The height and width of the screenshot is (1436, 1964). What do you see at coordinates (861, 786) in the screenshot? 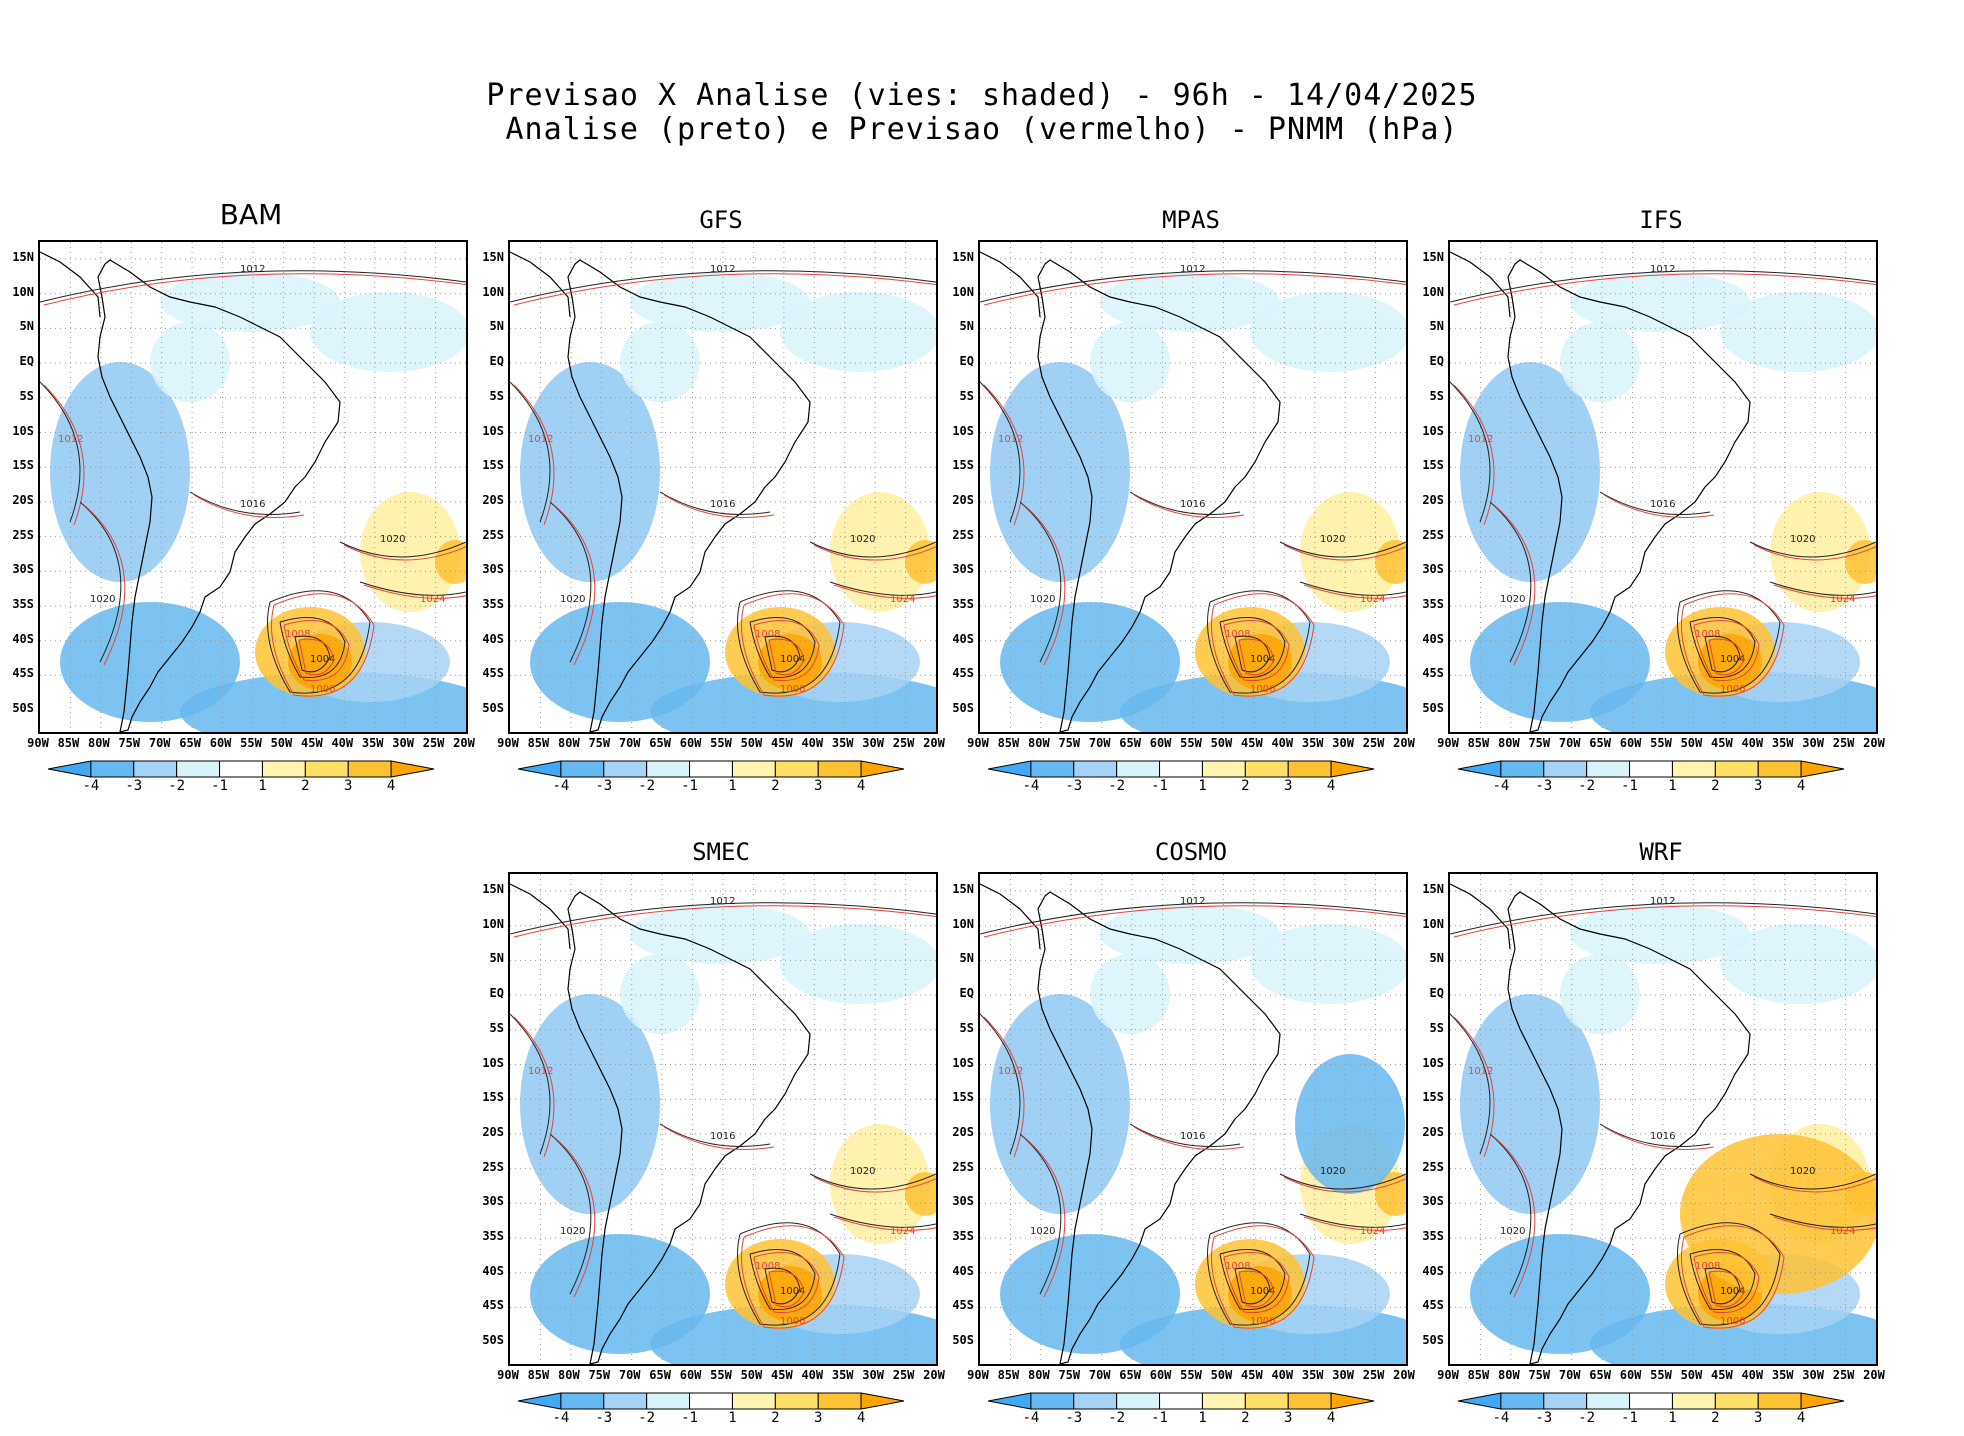
I see `colorbar-label: 4` at bounding box center [861, 786].